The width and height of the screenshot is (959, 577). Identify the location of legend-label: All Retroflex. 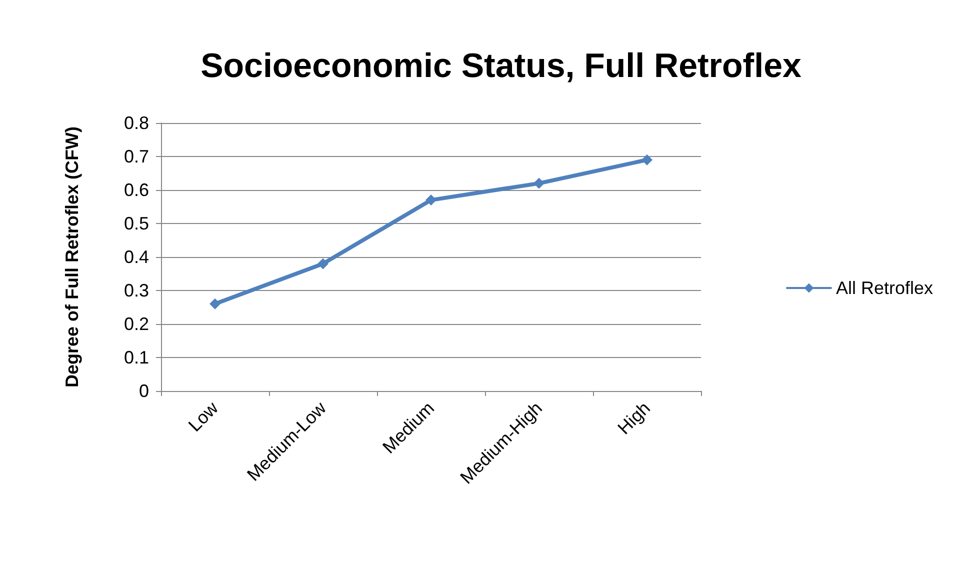
(884, 288).